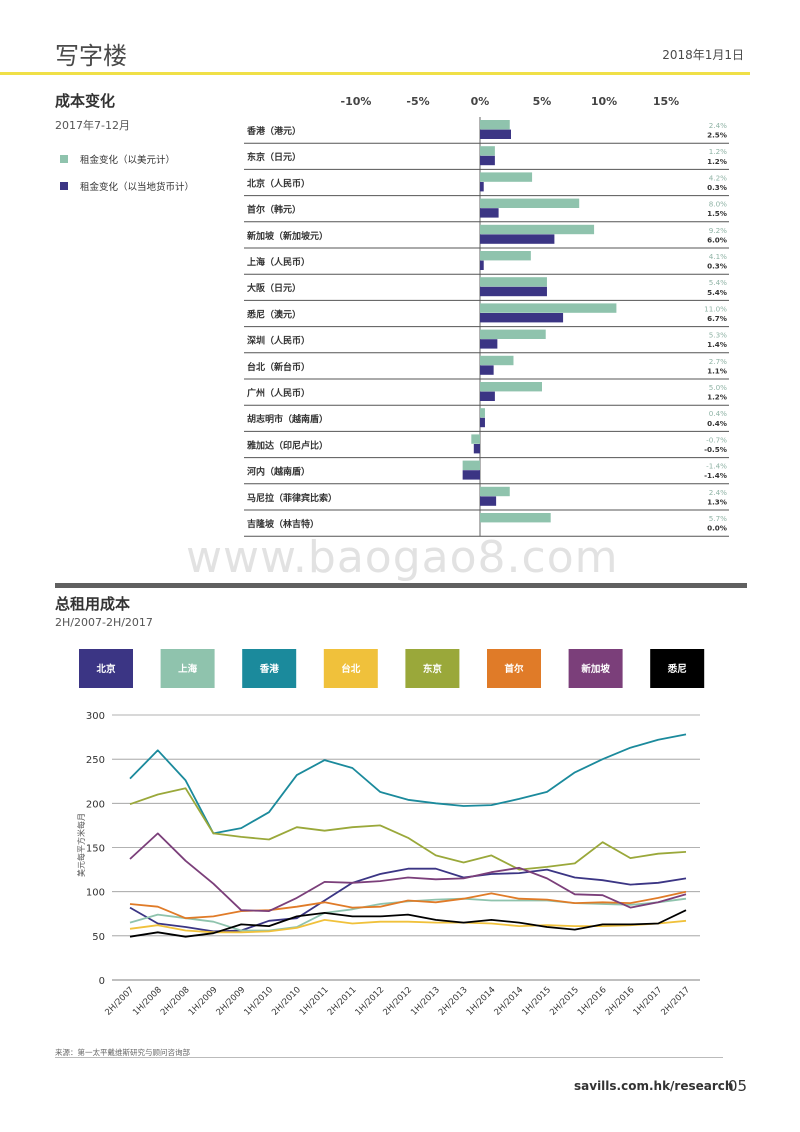 This screenshot has width=800, height=1132. What do you see at coordinates (718, 177) in the screenshot?
I see `data-label-usd: 4.2%` at bounding box center [718, 177].